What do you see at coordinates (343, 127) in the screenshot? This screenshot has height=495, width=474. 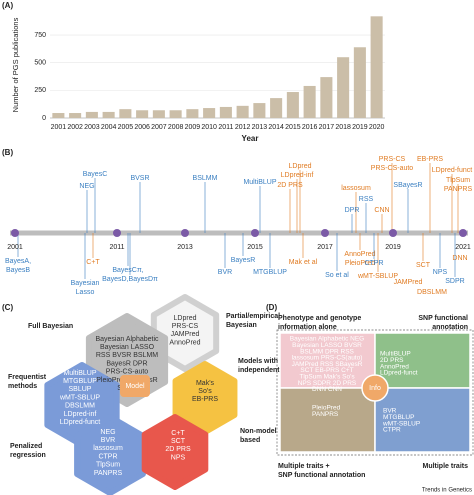 I see `x-tick-label: 2018` at bounding box center [343, 127].